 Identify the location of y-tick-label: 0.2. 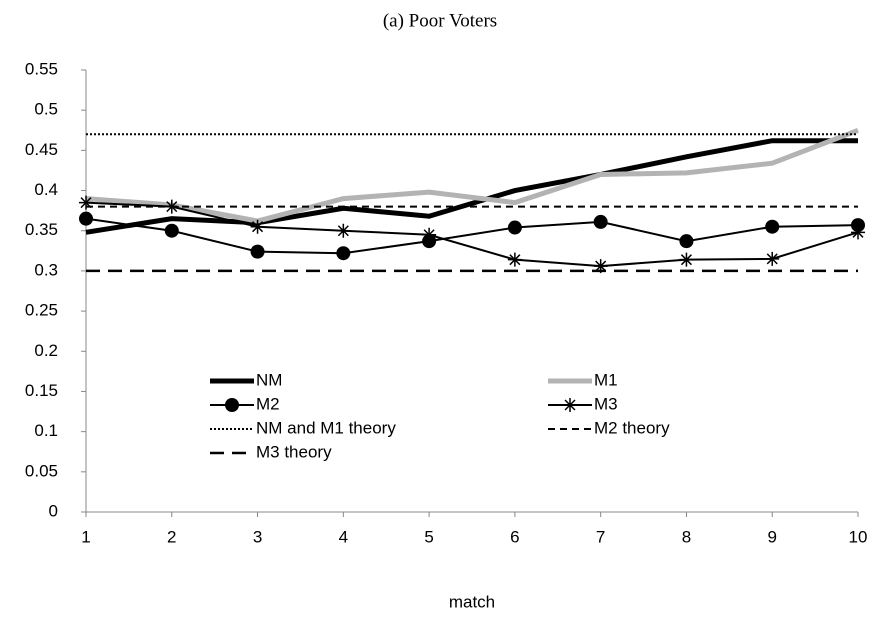
(46, 350).